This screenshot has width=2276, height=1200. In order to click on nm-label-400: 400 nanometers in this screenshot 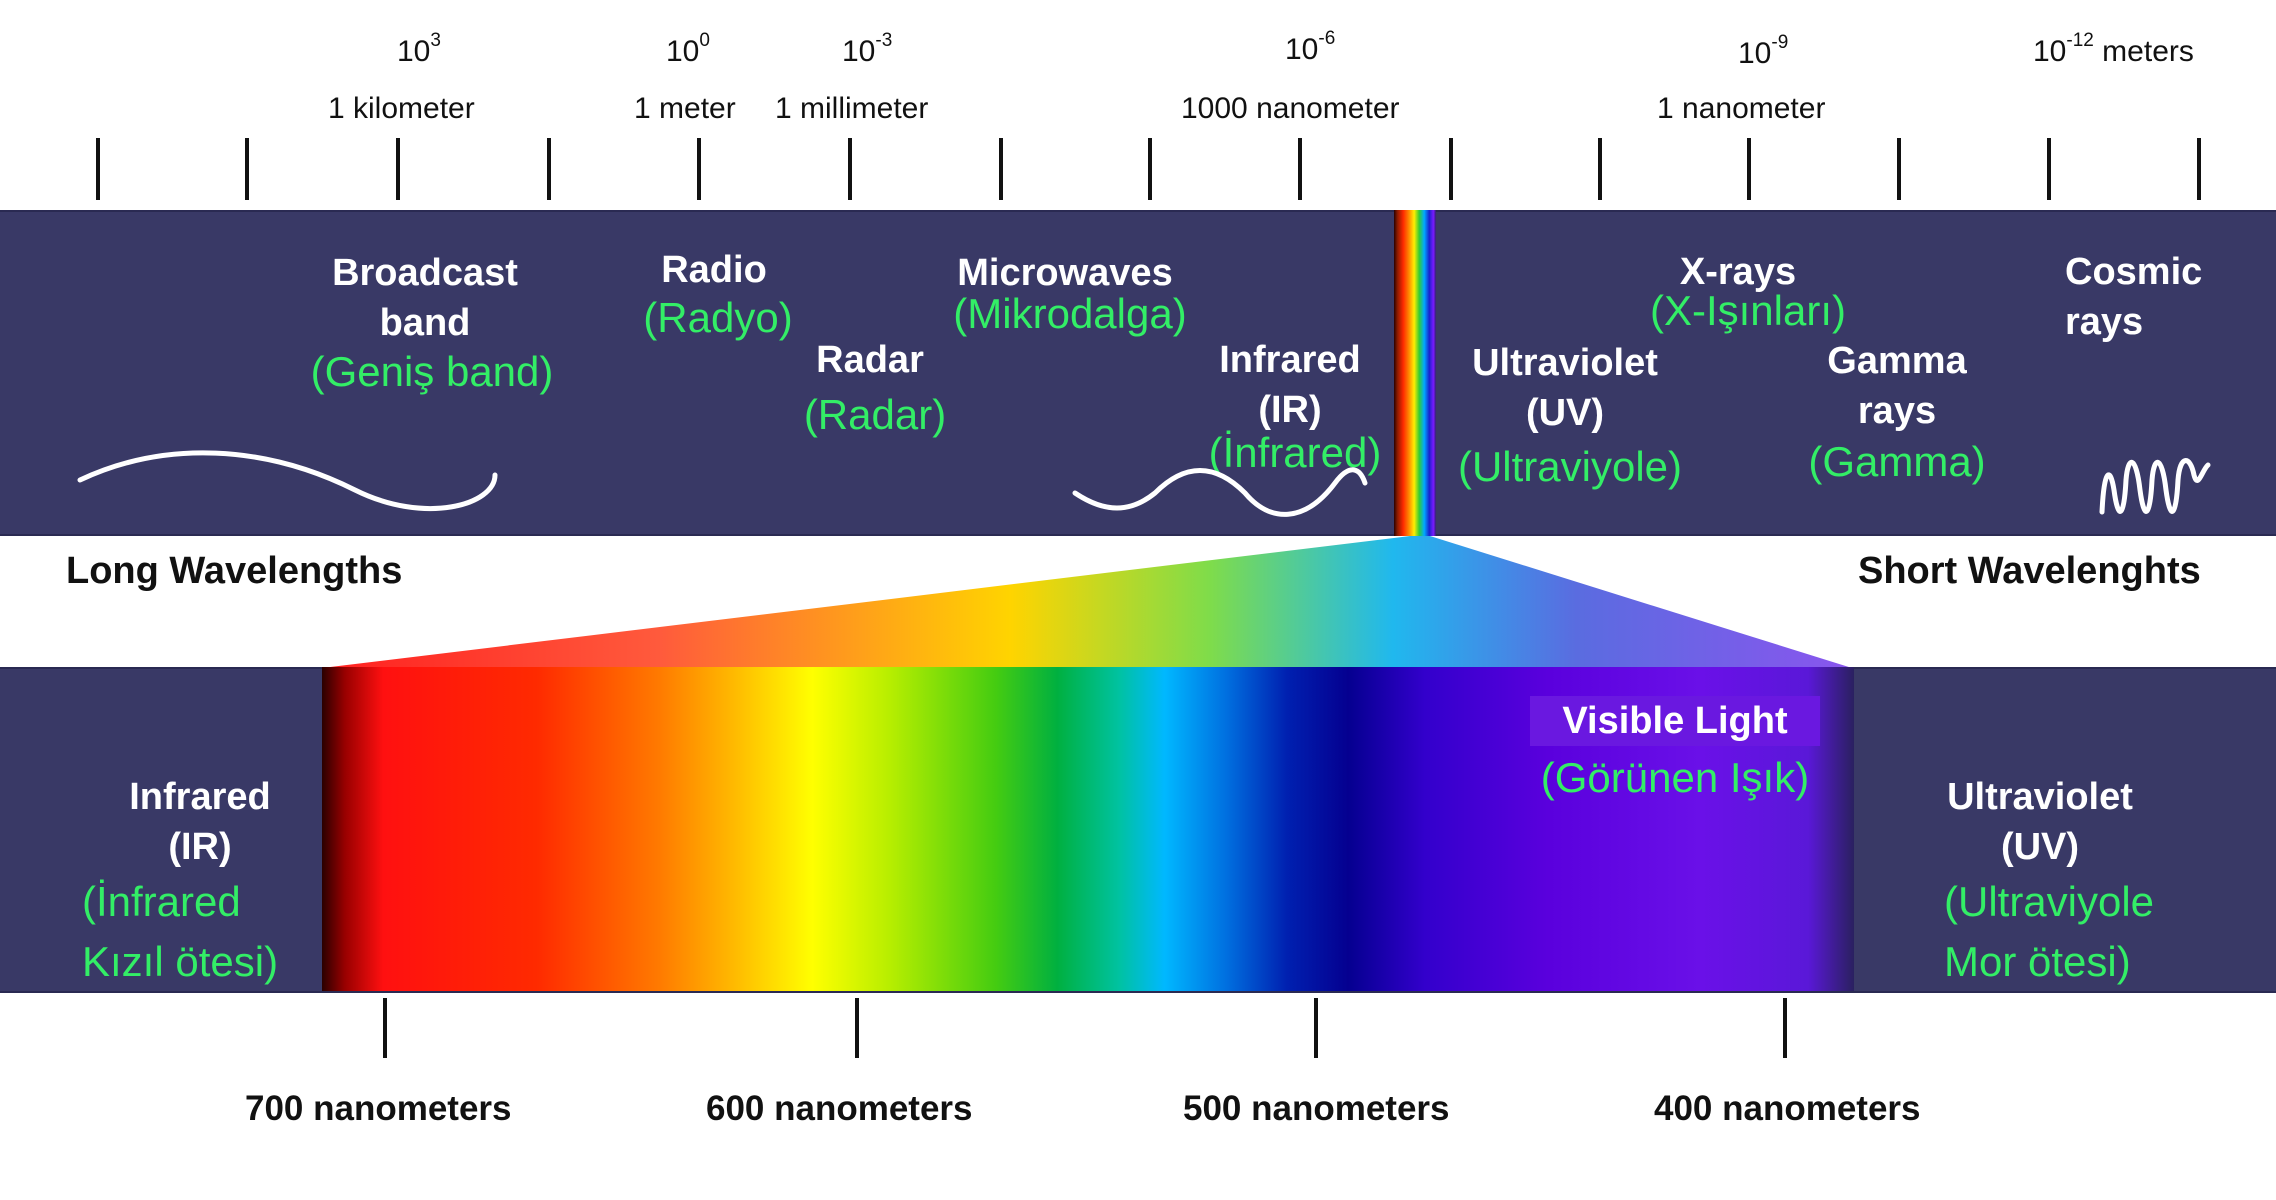, I will do `click(1787, 1108)`.